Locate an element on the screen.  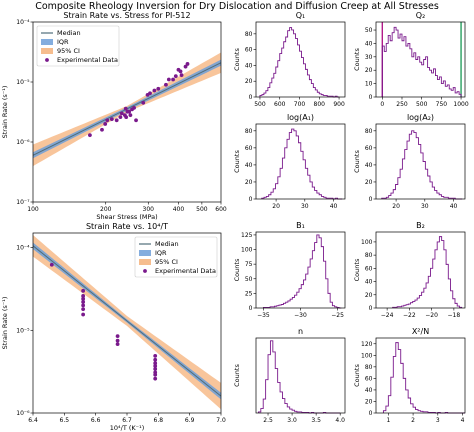
x-tick-label: 750 is located at coordinates (442, 104).